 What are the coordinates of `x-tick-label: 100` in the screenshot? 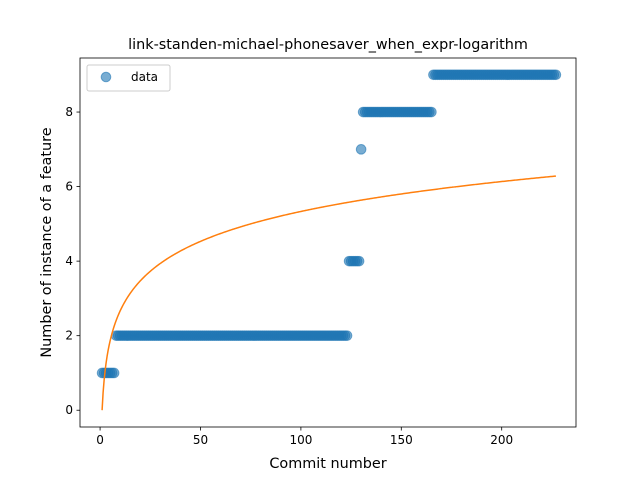 It's located at (300, 440).